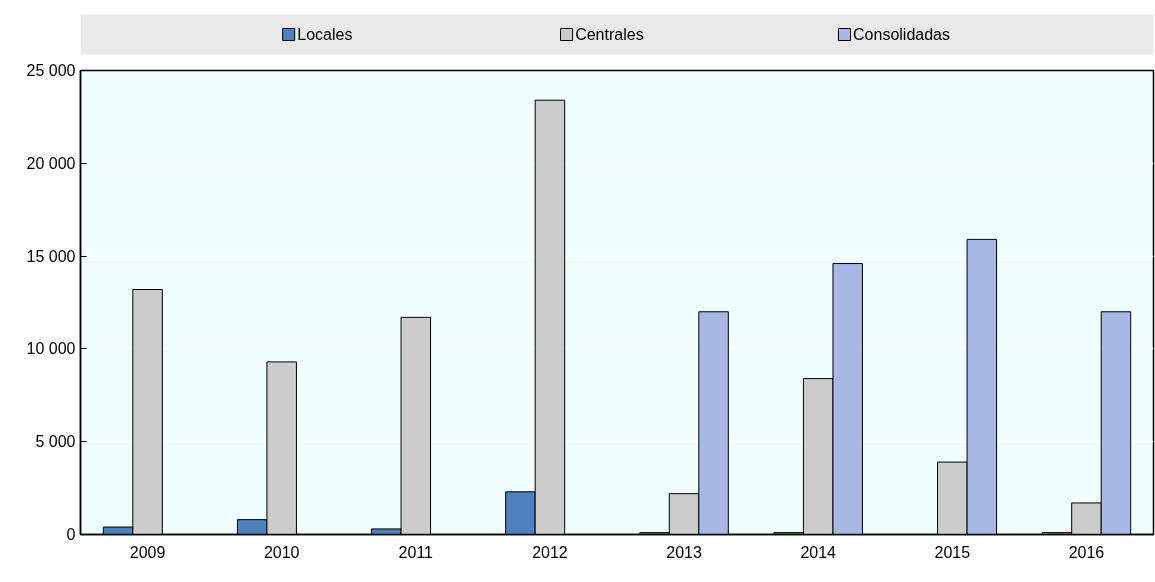 This screenshot has height=582, width=1155. Describe the element at coordinates (55, 442) in the screenshot. I see `y-tick-label: 5 000` at that location.